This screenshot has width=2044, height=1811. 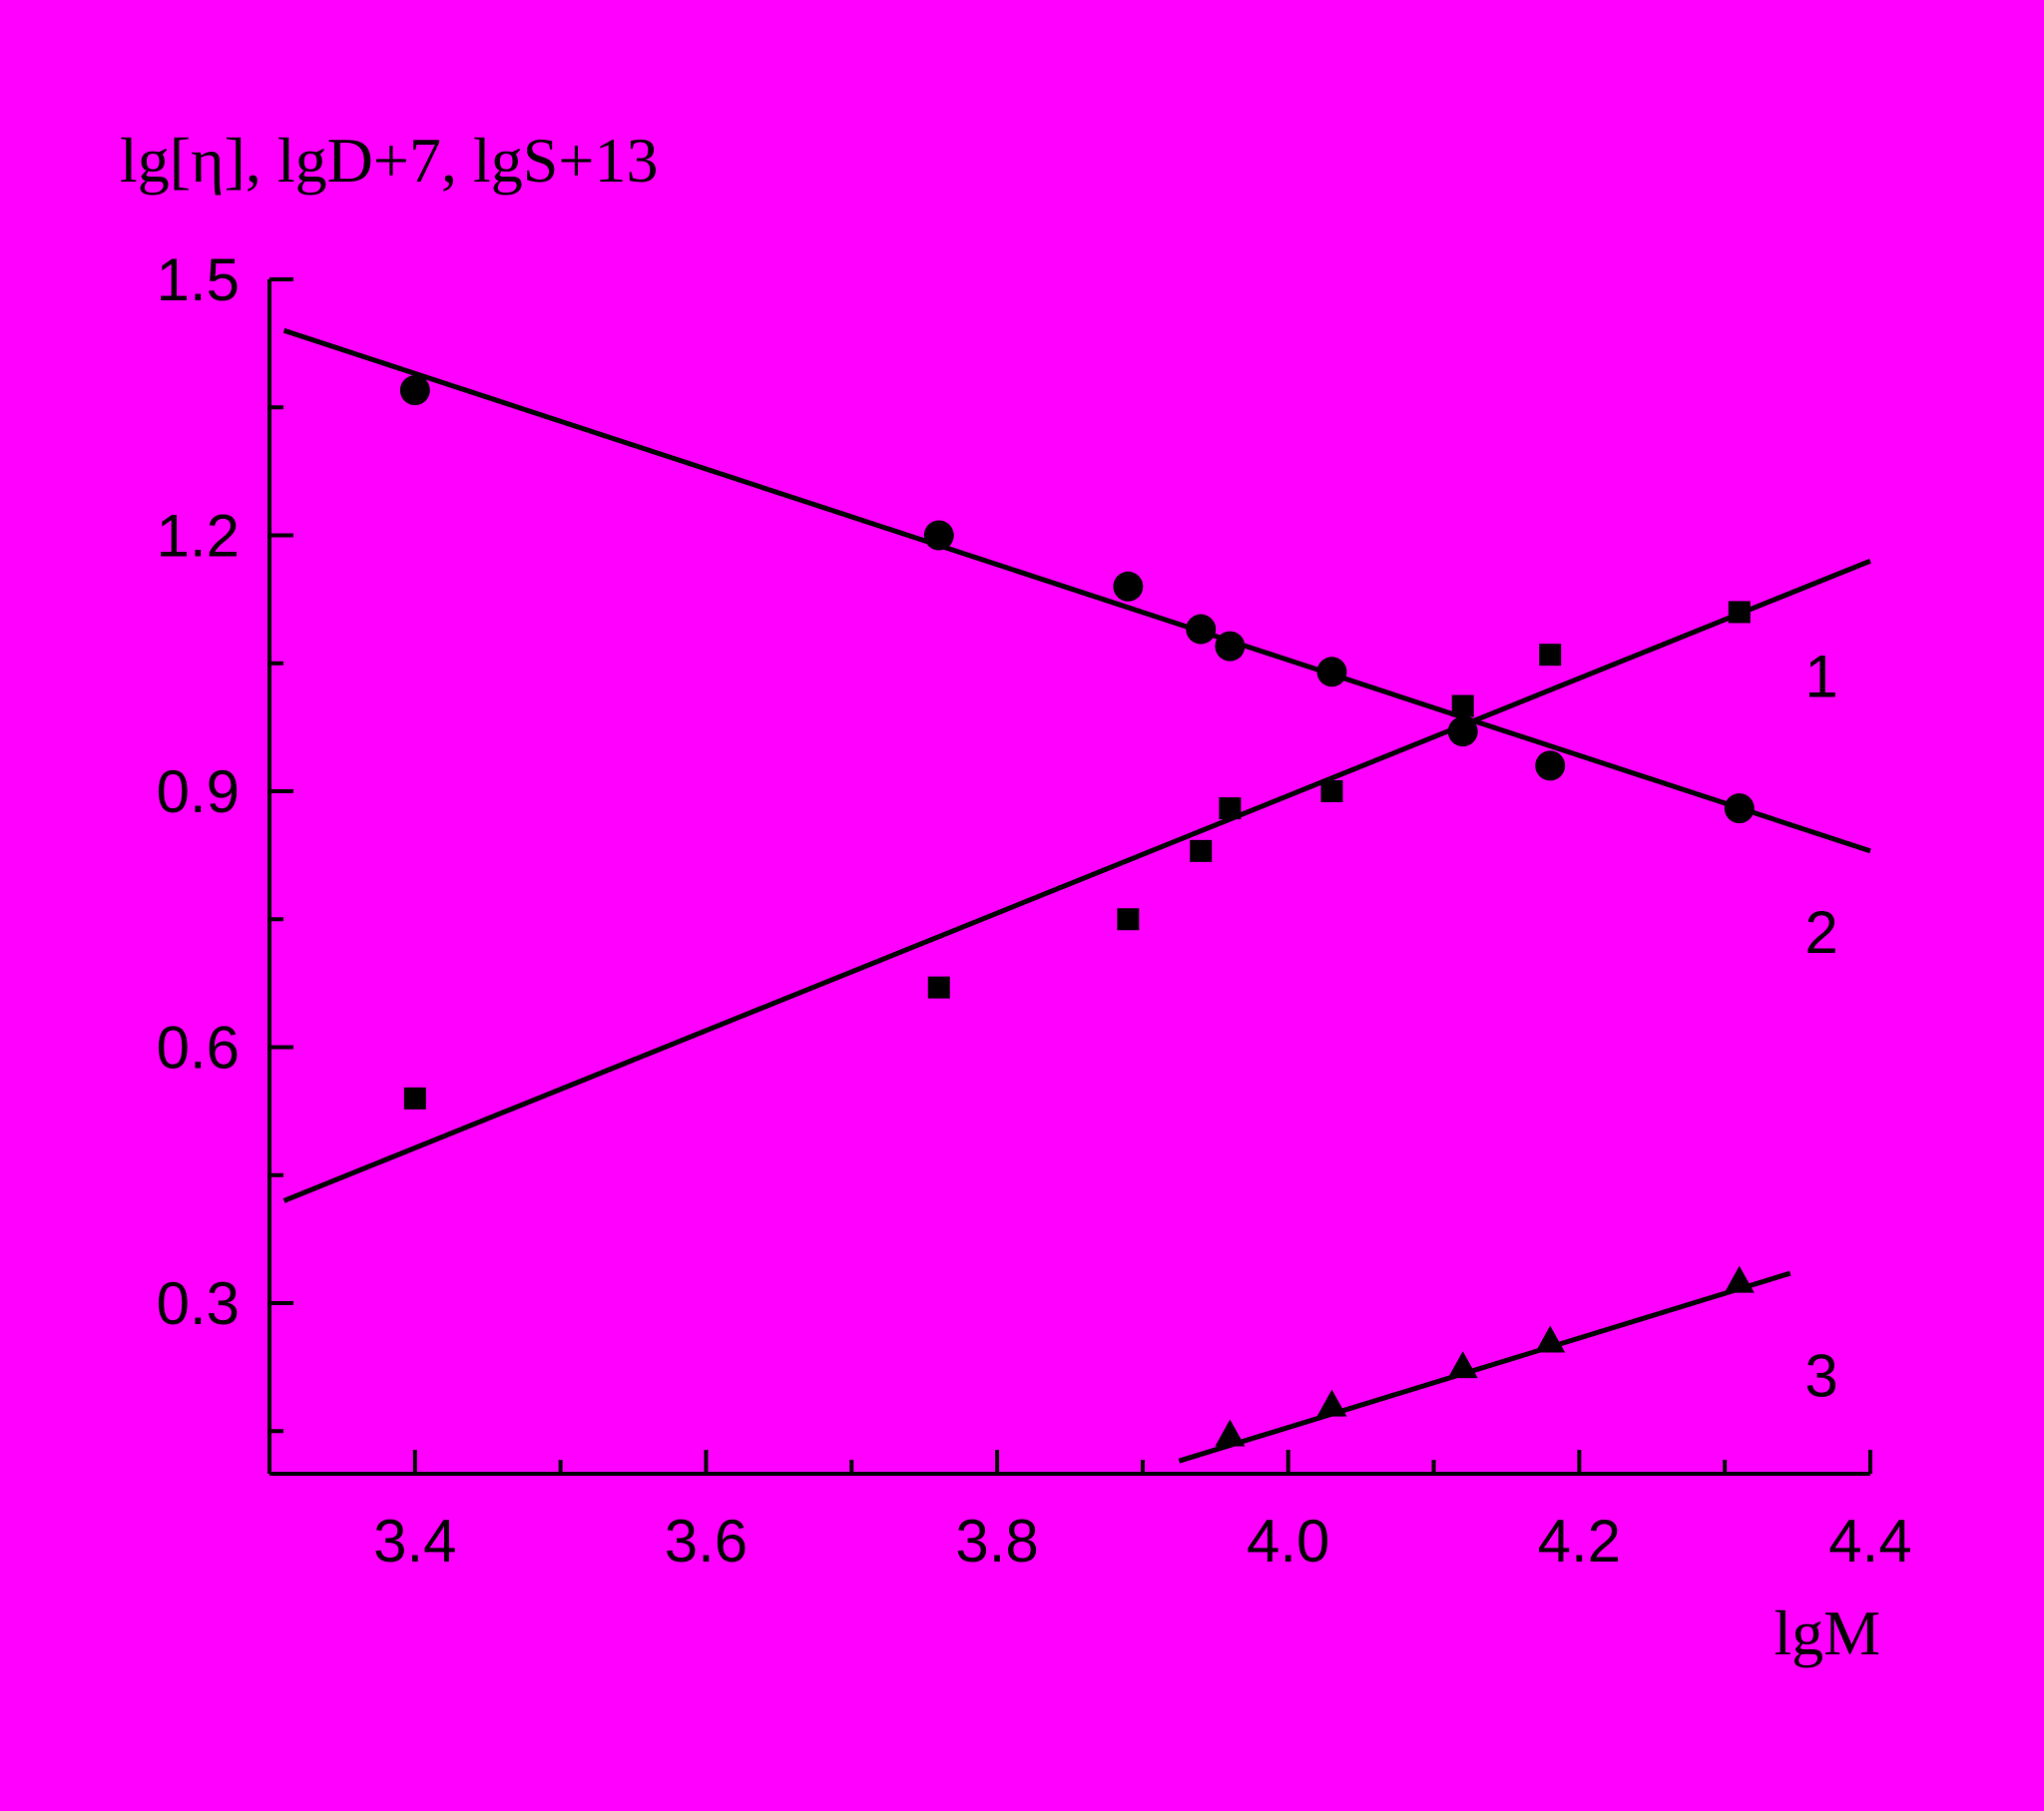 What do you see at coordinates (1820, 932) in the screenshot?
I see `series-label-2: 2` at bounding box center [1820, 932].